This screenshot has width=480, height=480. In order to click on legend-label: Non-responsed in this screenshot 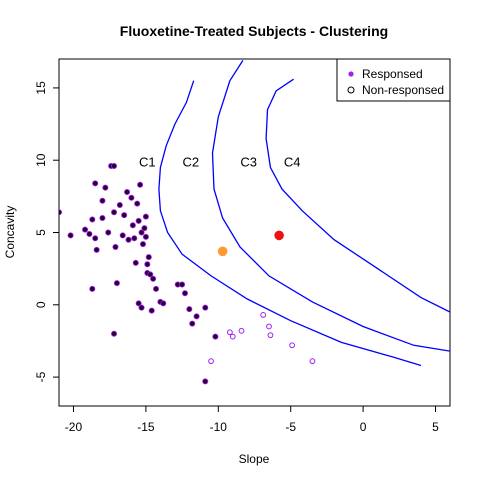, I will do `click(403, 90)`.